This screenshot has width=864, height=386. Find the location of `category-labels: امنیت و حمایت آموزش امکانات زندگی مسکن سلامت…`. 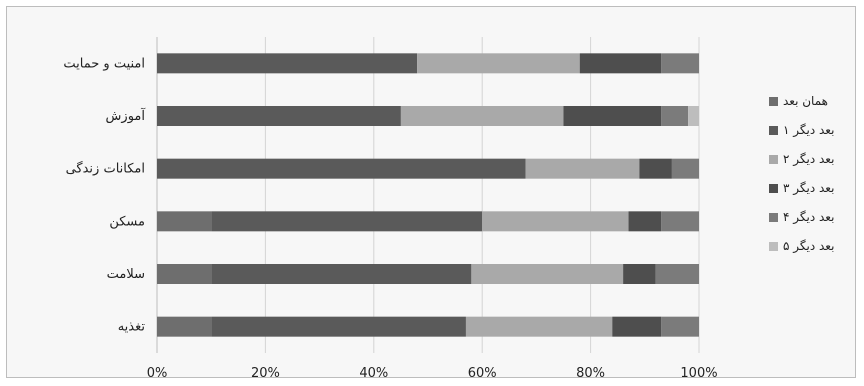

category-labels: امنیت و حمایت آموزش امکانات زندگی مسکن سلامت… is located at coordinates (104, 195).